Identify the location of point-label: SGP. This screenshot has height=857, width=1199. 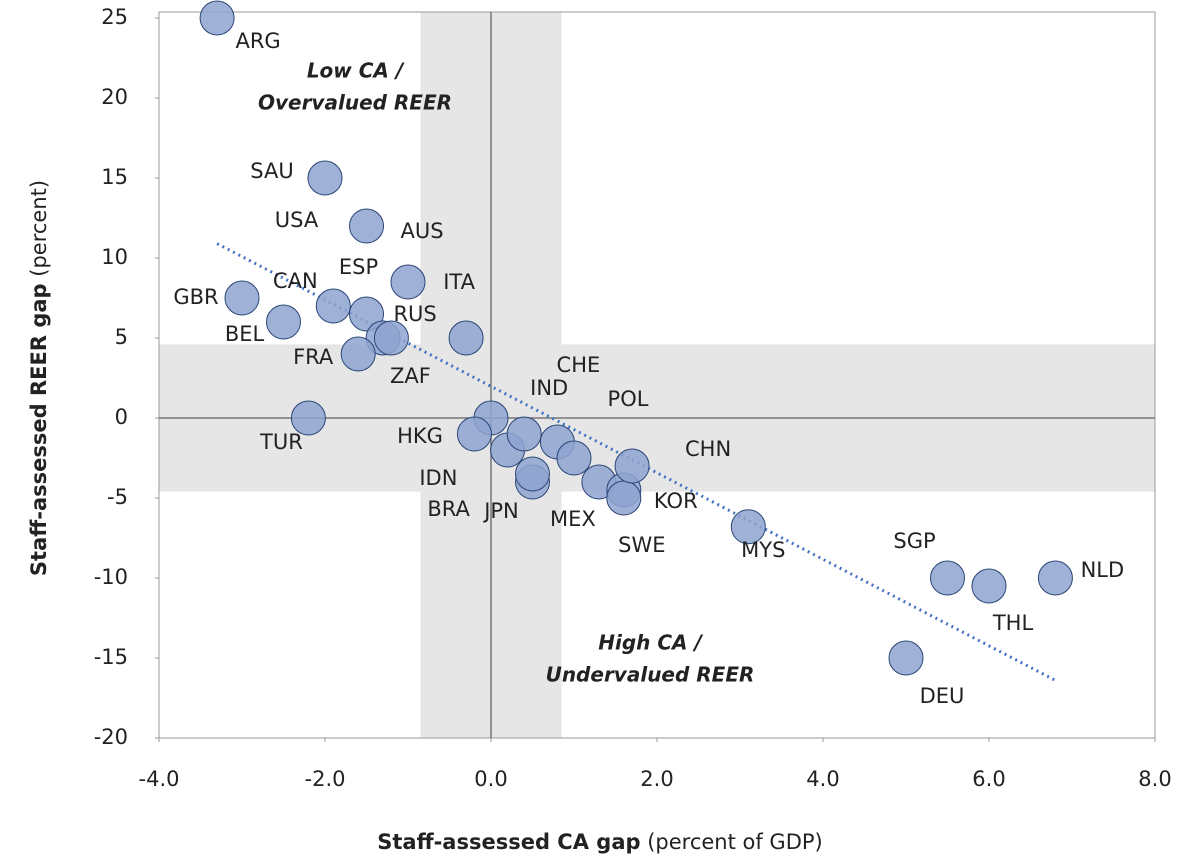
(914, 541).